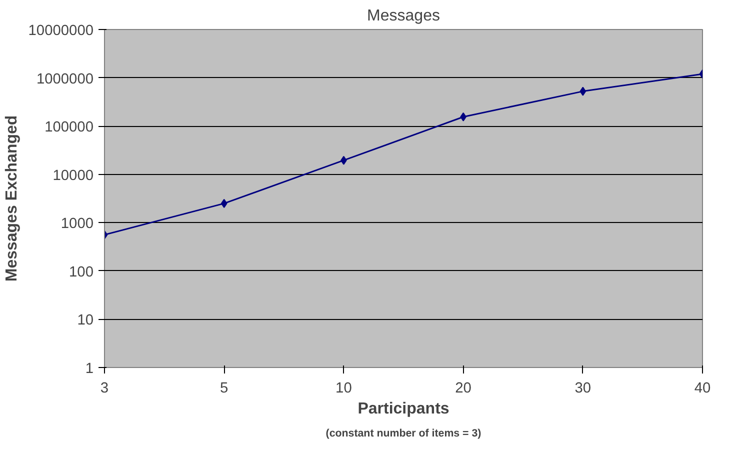  What do you see at coordinates (69, 128) in the screenshot?
I see `y-tick-label: 100000` at bounding box center [69, 128].